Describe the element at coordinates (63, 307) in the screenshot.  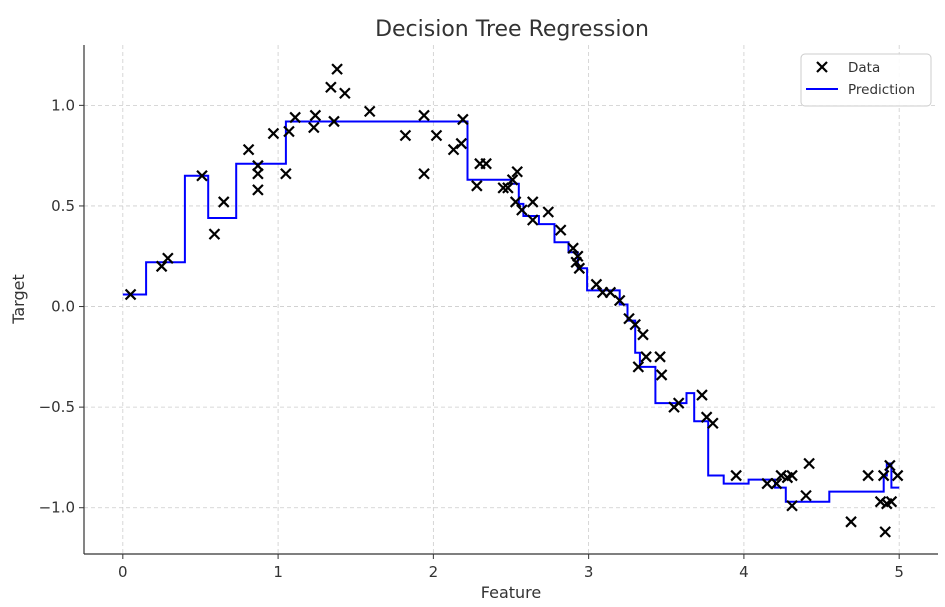
I see `y-tick-label: 0.0` at that location.